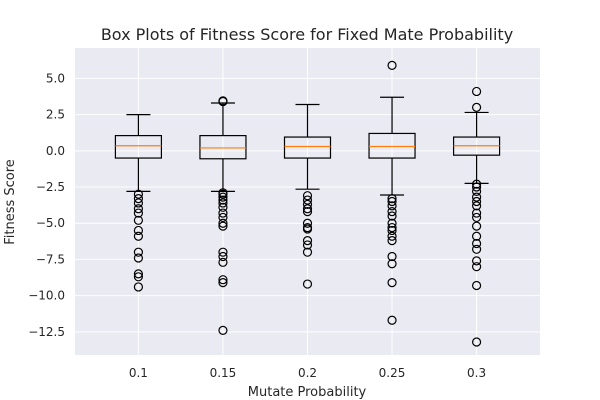 Image resolution: width=600 pixels, height=400 pixels. Describe the element at coordinates (138, 373) in the screenshot. I see `x-tick-label: 0.1` at that location.